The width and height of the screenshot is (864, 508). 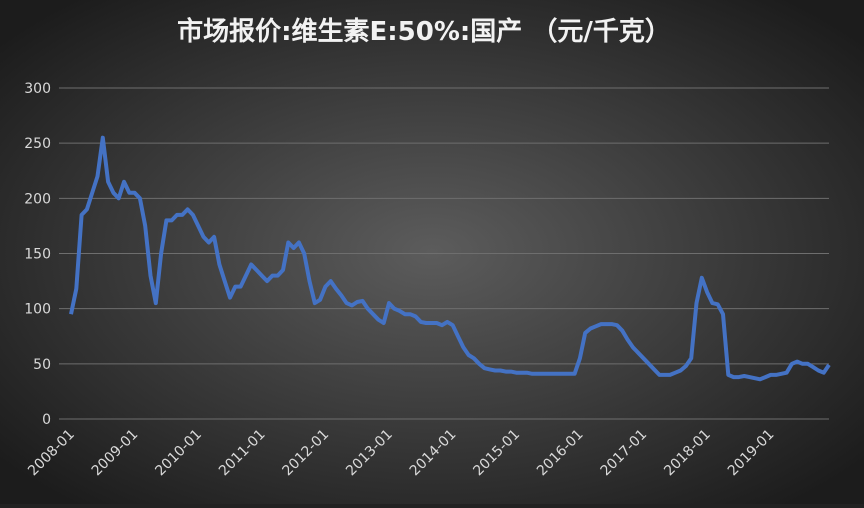 What do you see at coordinates (37, 199) in the screenshot?
I see `y-tick-label: 200` at bounding box center [37, 199].